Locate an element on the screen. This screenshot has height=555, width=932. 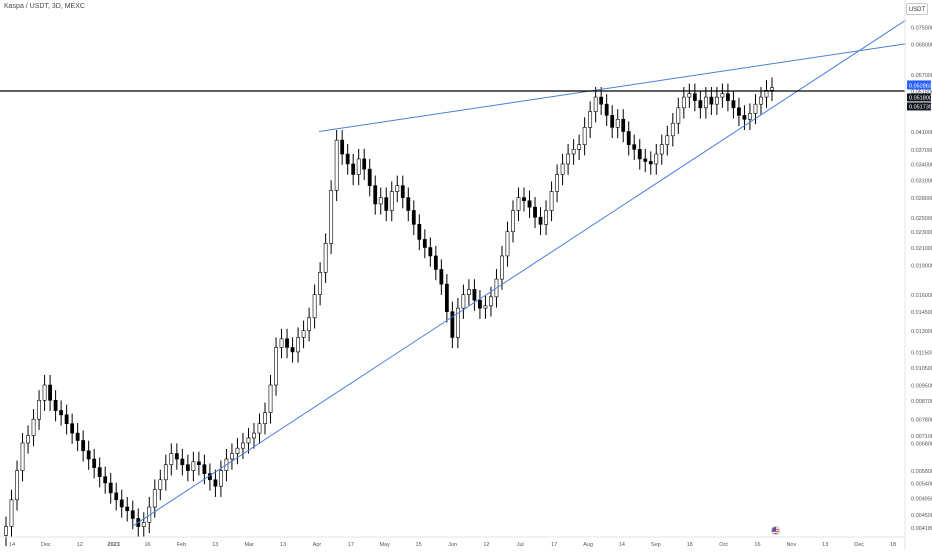
time-tick-label: Sep is located at coordinates (656, 545).